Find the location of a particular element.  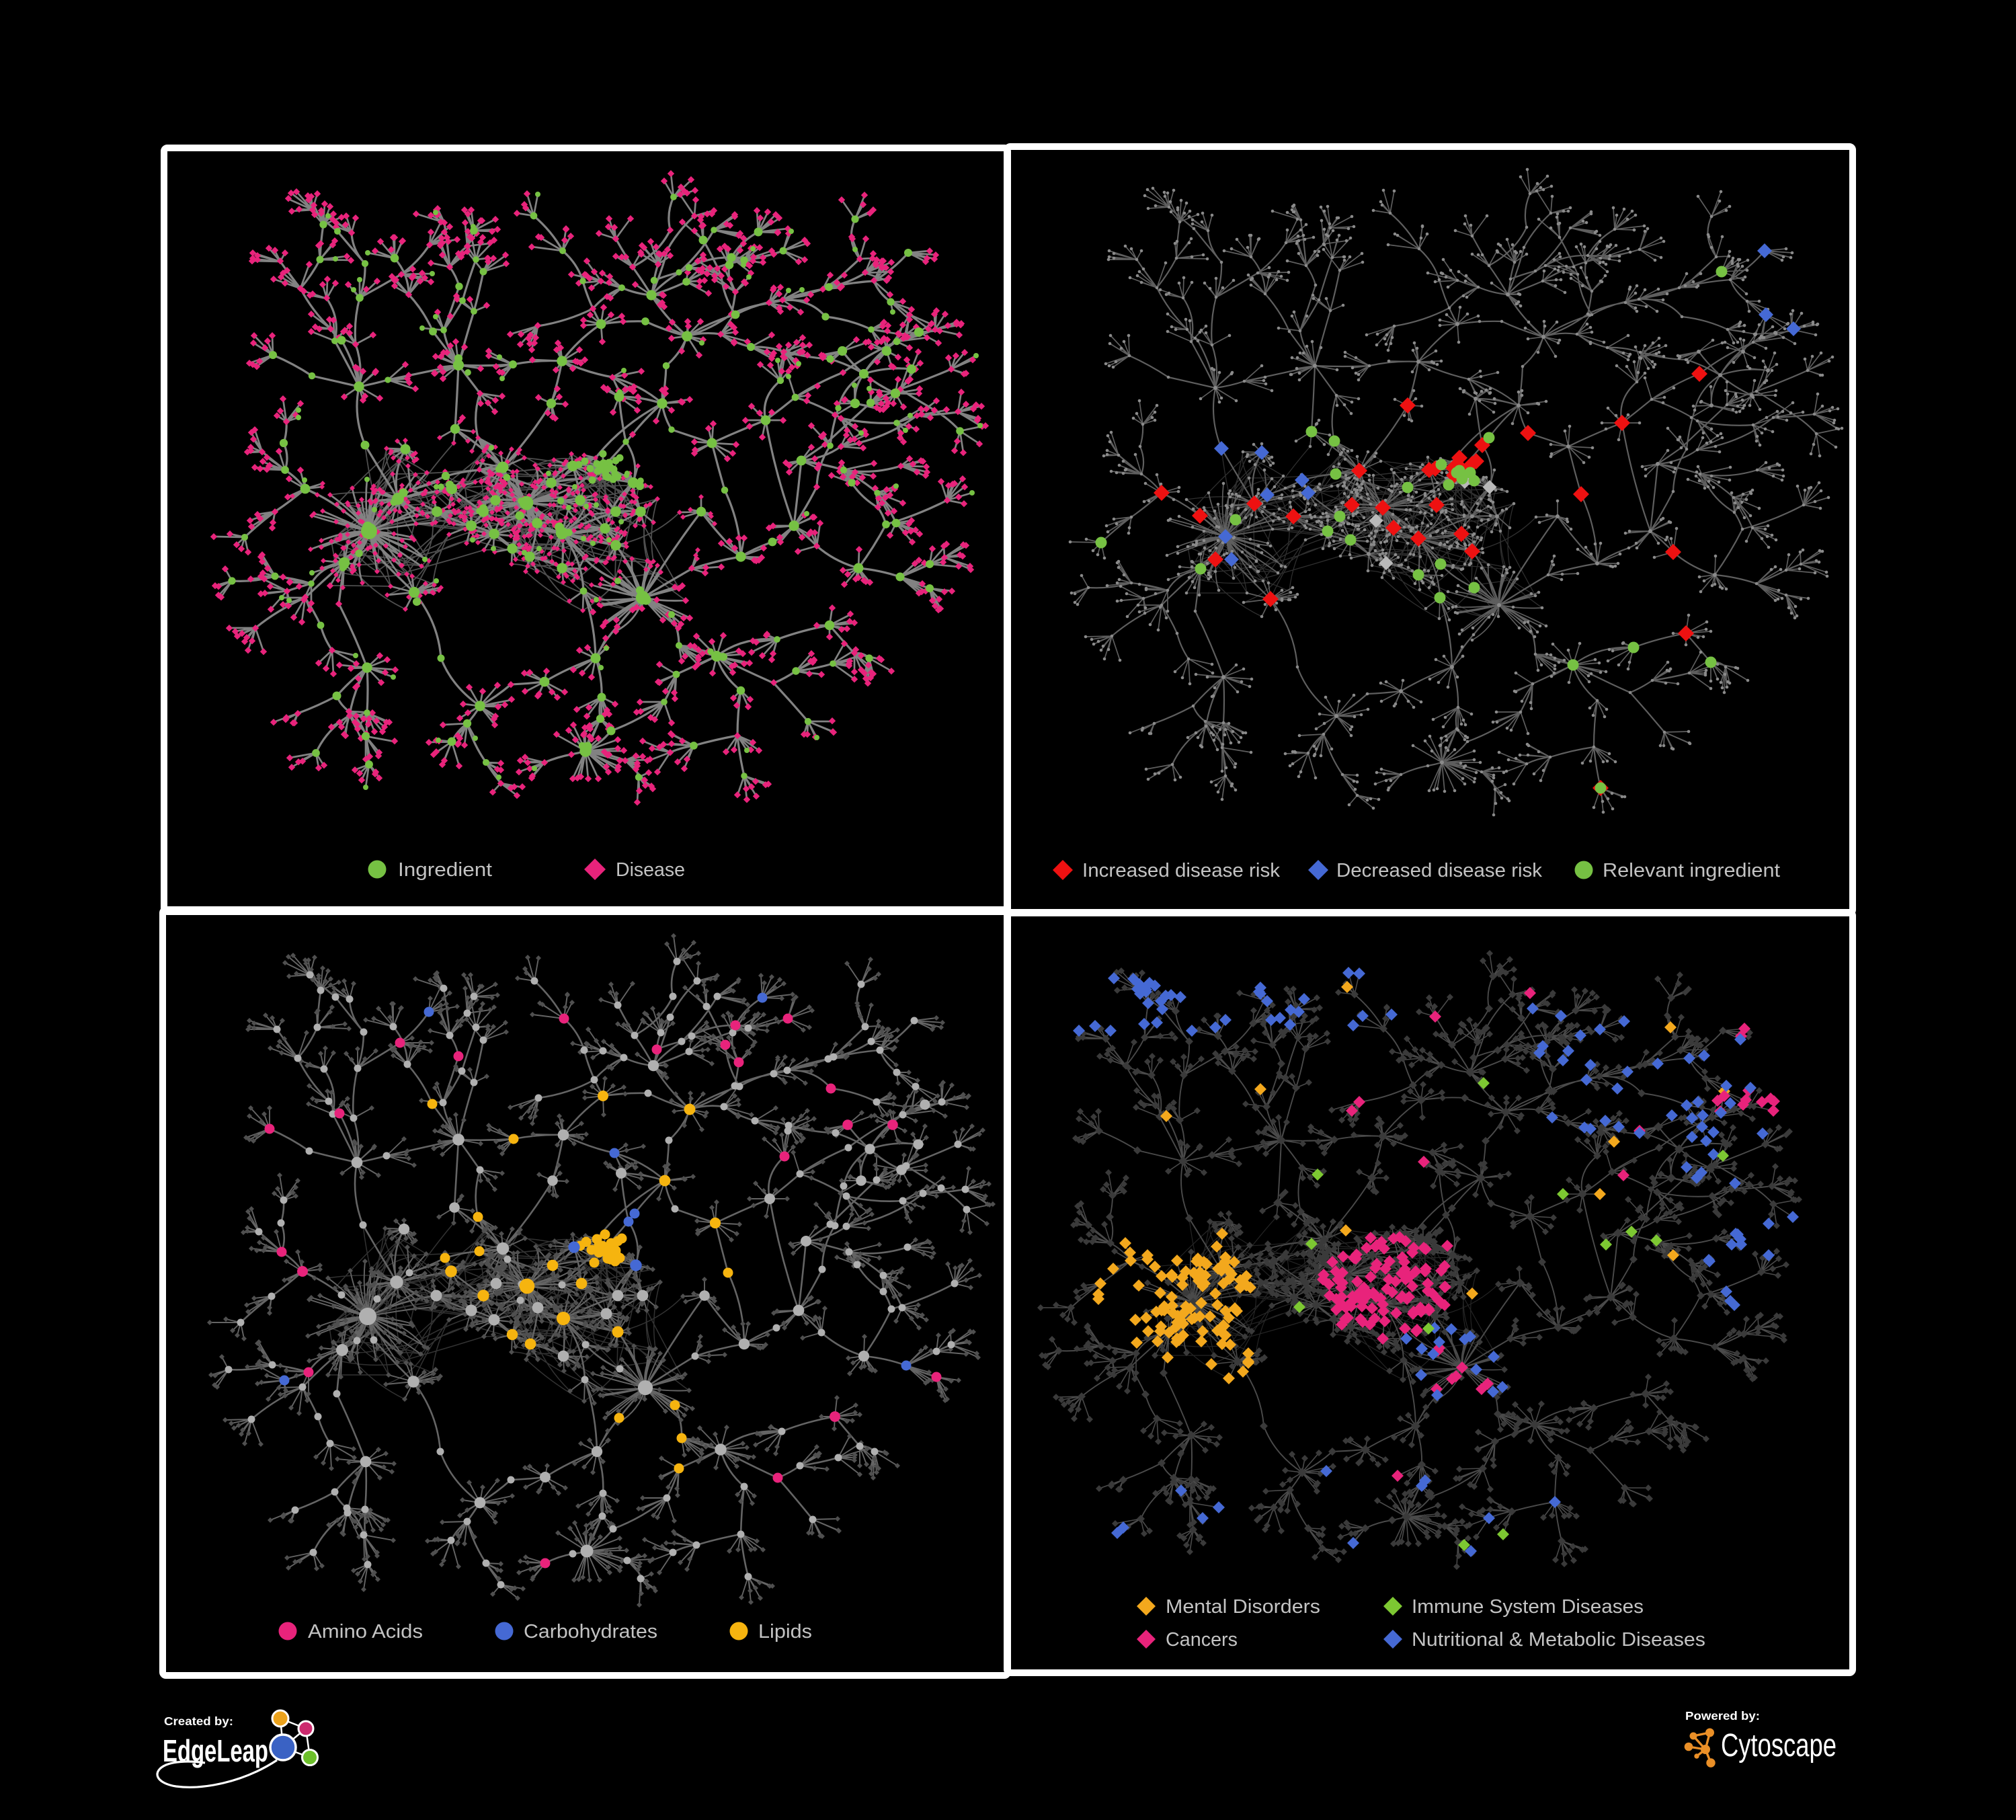

svg-text: Lipids is located at coordinates (785, 1632).